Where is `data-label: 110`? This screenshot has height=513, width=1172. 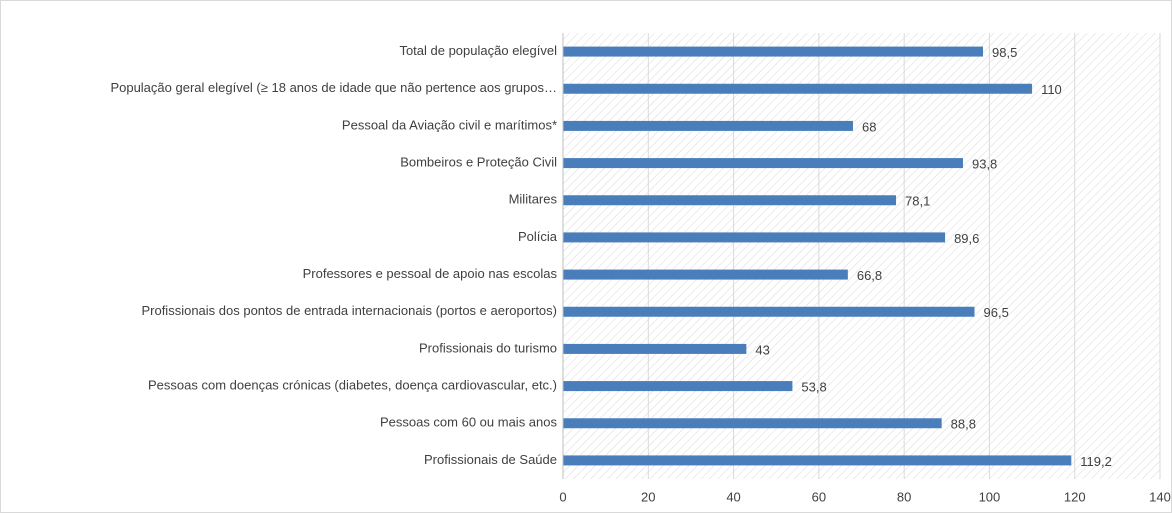
data-label: 110 is located at coordinates (1051, 89).